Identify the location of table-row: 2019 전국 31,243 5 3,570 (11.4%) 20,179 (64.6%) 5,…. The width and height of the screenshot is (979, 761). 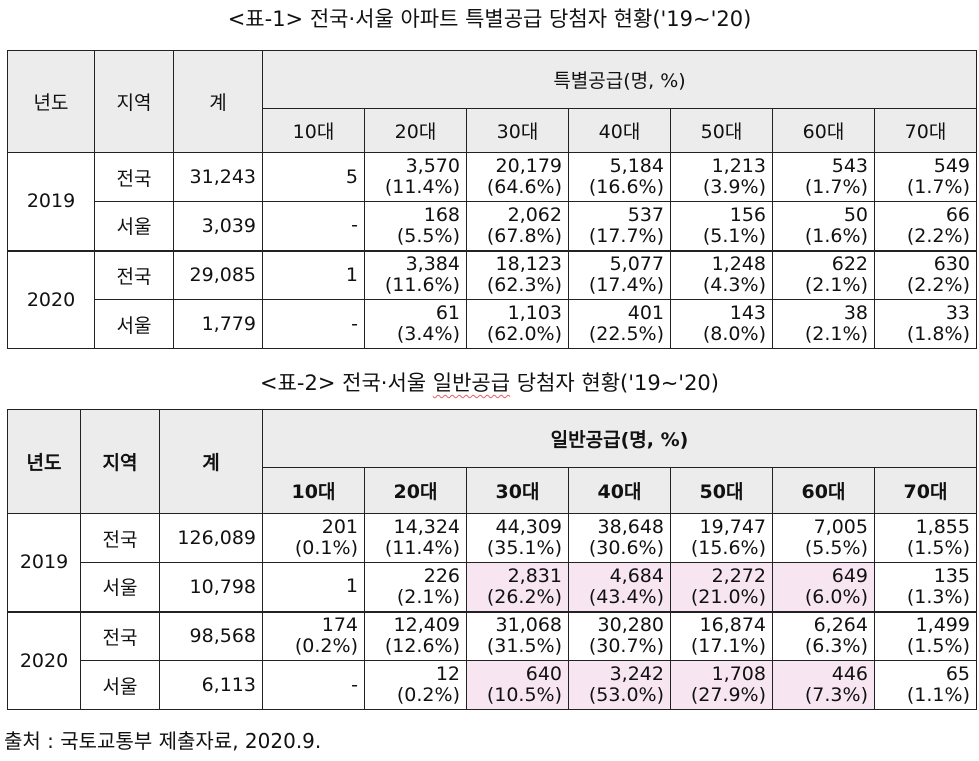
(492, 201).